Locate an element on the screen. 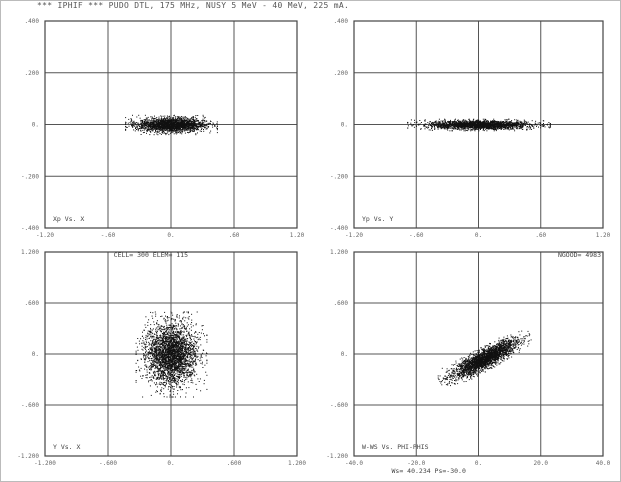  y-tick-label: -.200 is located at coordinates (339, 176).